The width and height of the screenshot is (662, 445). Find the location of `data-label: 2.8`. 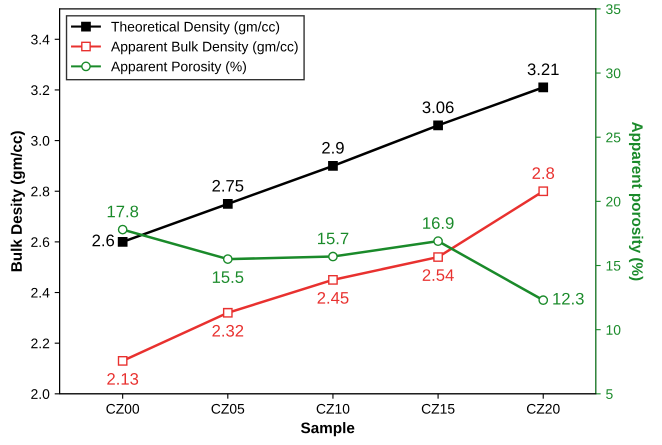

data-label: 2.8 is located at coordinates (543, 173).